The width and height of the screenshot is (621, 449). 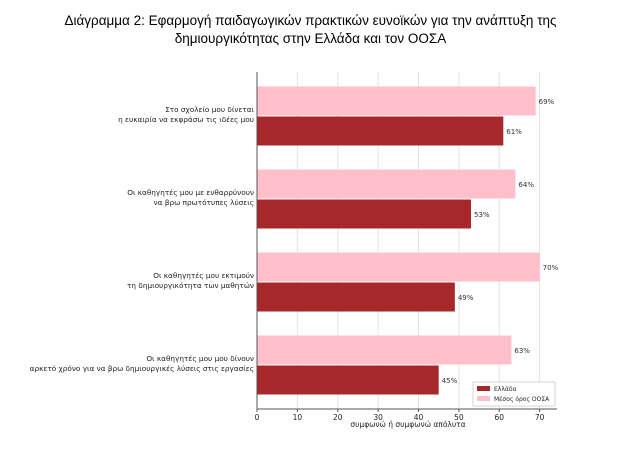 I want to click on x-tick-label-7: 70, so click(x=540, y=417).